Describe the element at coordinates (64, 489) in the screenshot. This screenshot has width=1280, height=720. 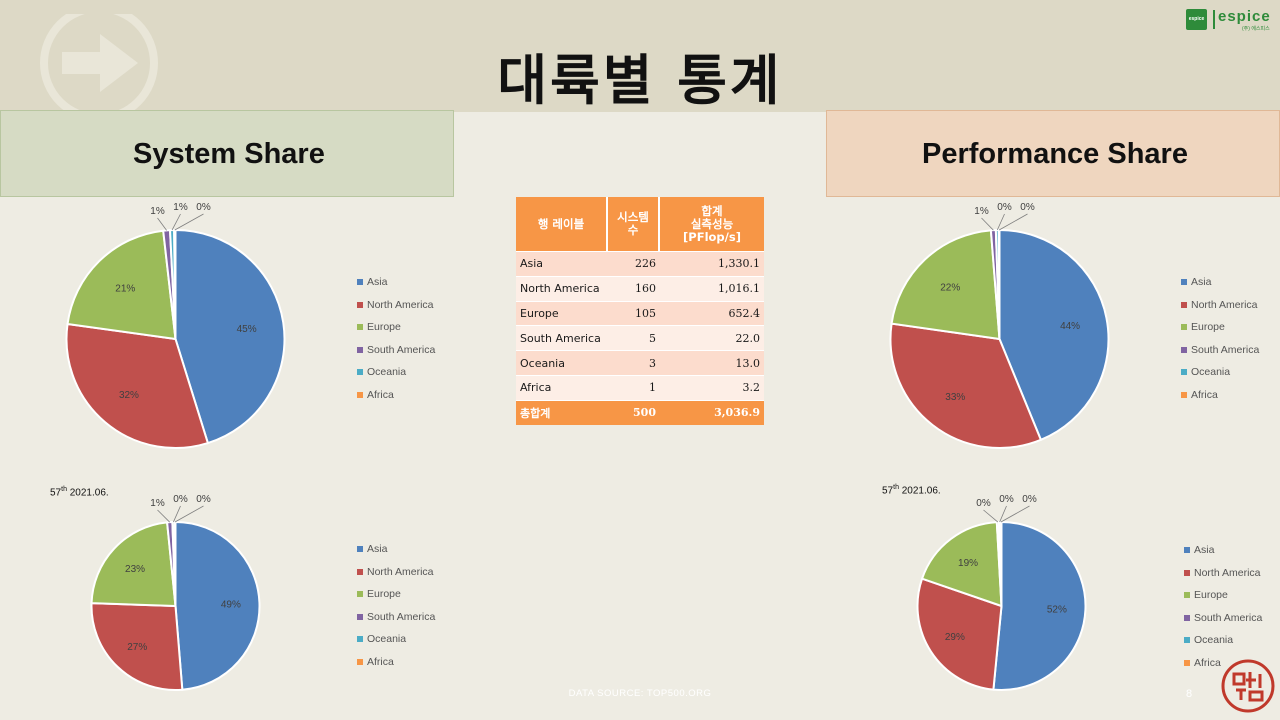
I see `edition-ordinal-suffix: th` at that location.